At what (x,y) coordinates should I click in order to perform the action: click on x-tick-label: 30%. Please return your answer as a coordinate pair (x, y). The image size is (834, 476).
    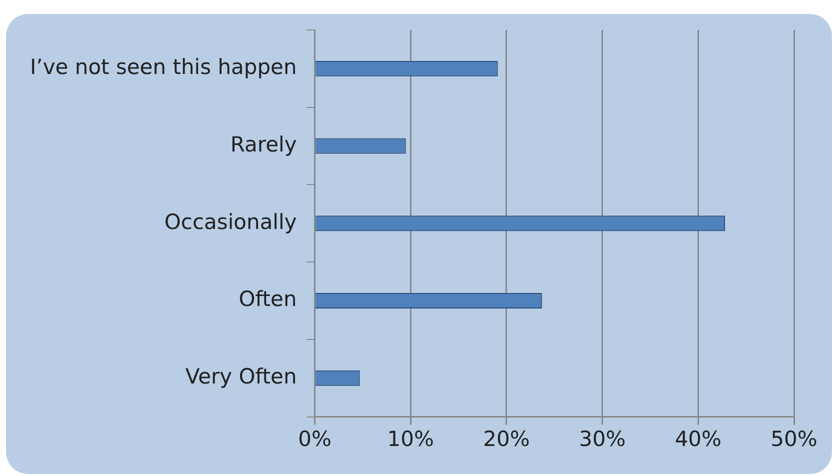
    Looking at the image, I should click on (602, 438).